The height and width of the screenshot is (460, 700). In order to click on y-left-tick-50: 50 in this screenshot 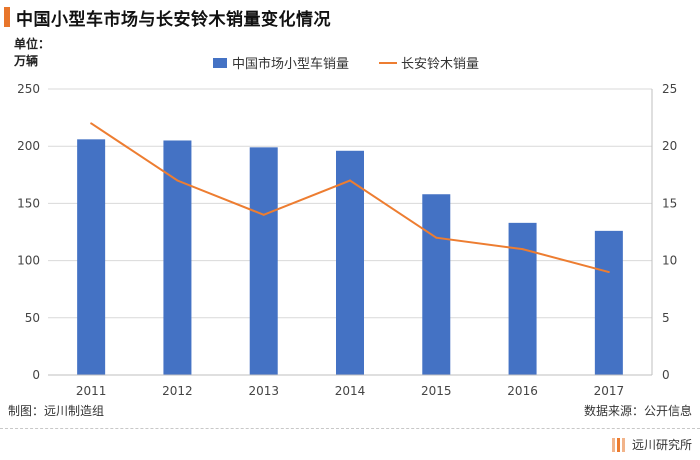, I will do `click(32, 318)`.